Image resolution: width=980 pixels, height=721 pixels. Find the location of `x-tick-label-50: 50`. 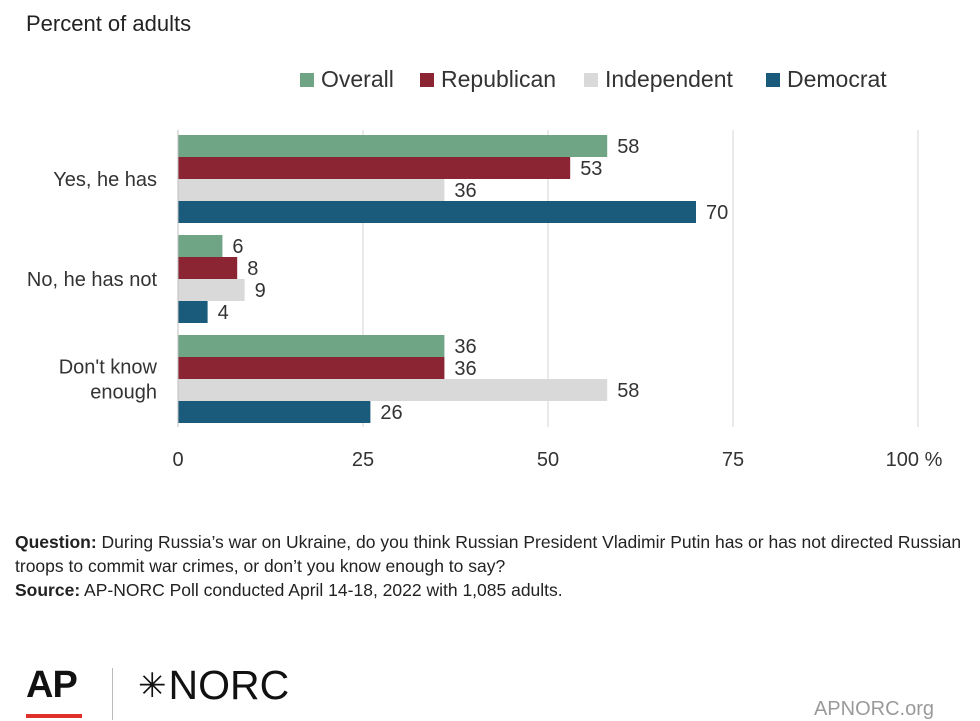

x-tick-label-50: 50 is located at coordinates (548, 460).